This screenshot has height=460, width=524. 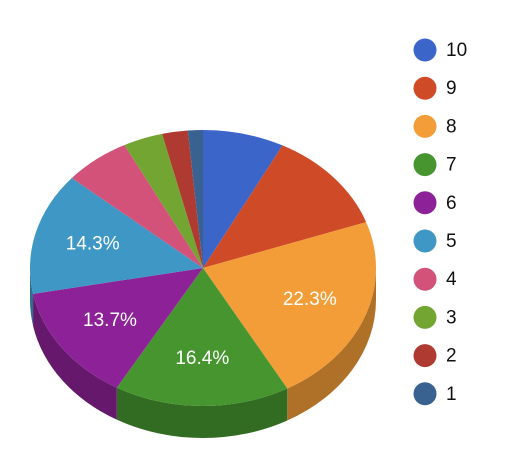 What do you see at coordinates (310, 299) in the screenshot?
I see `data-label: 22.3%` at bounding box center [310, 299].